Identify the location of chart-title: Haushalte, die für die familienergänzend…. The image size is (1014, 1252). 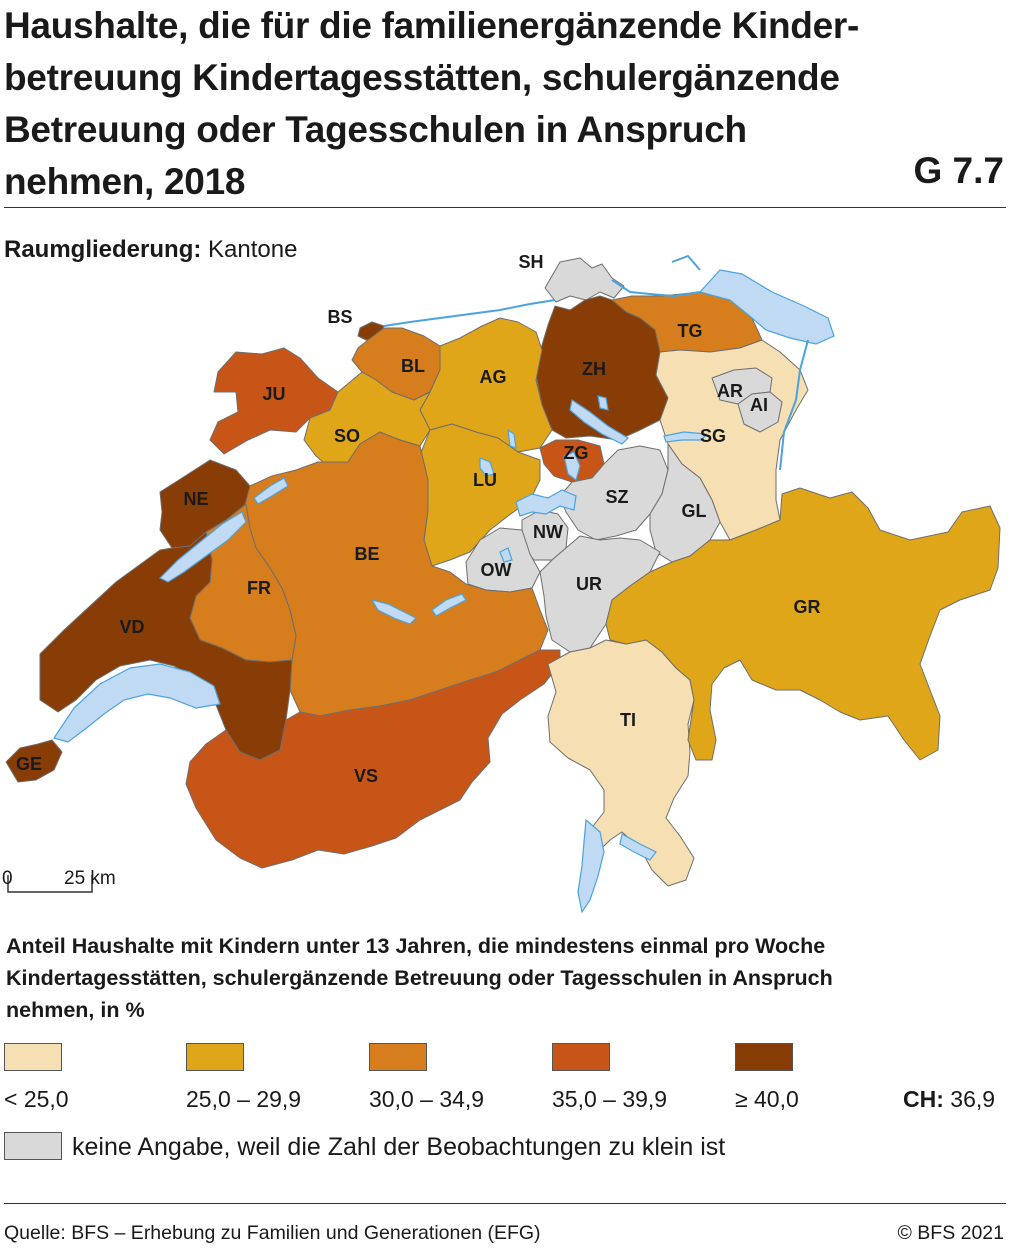
(454, 104).